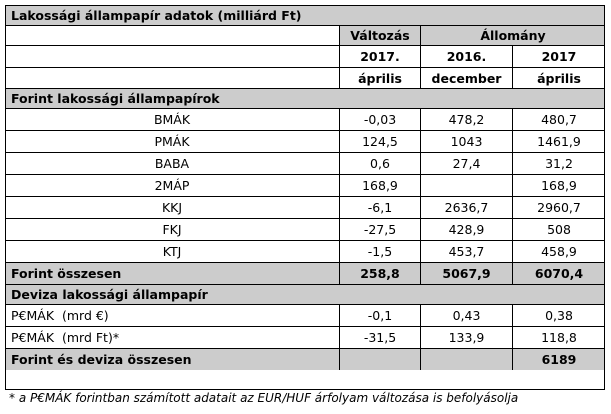 The image size is (611, 414). Describe the element at coordinates (172, 229) in the screenshot. I see `row-name: FKJ` at that location.